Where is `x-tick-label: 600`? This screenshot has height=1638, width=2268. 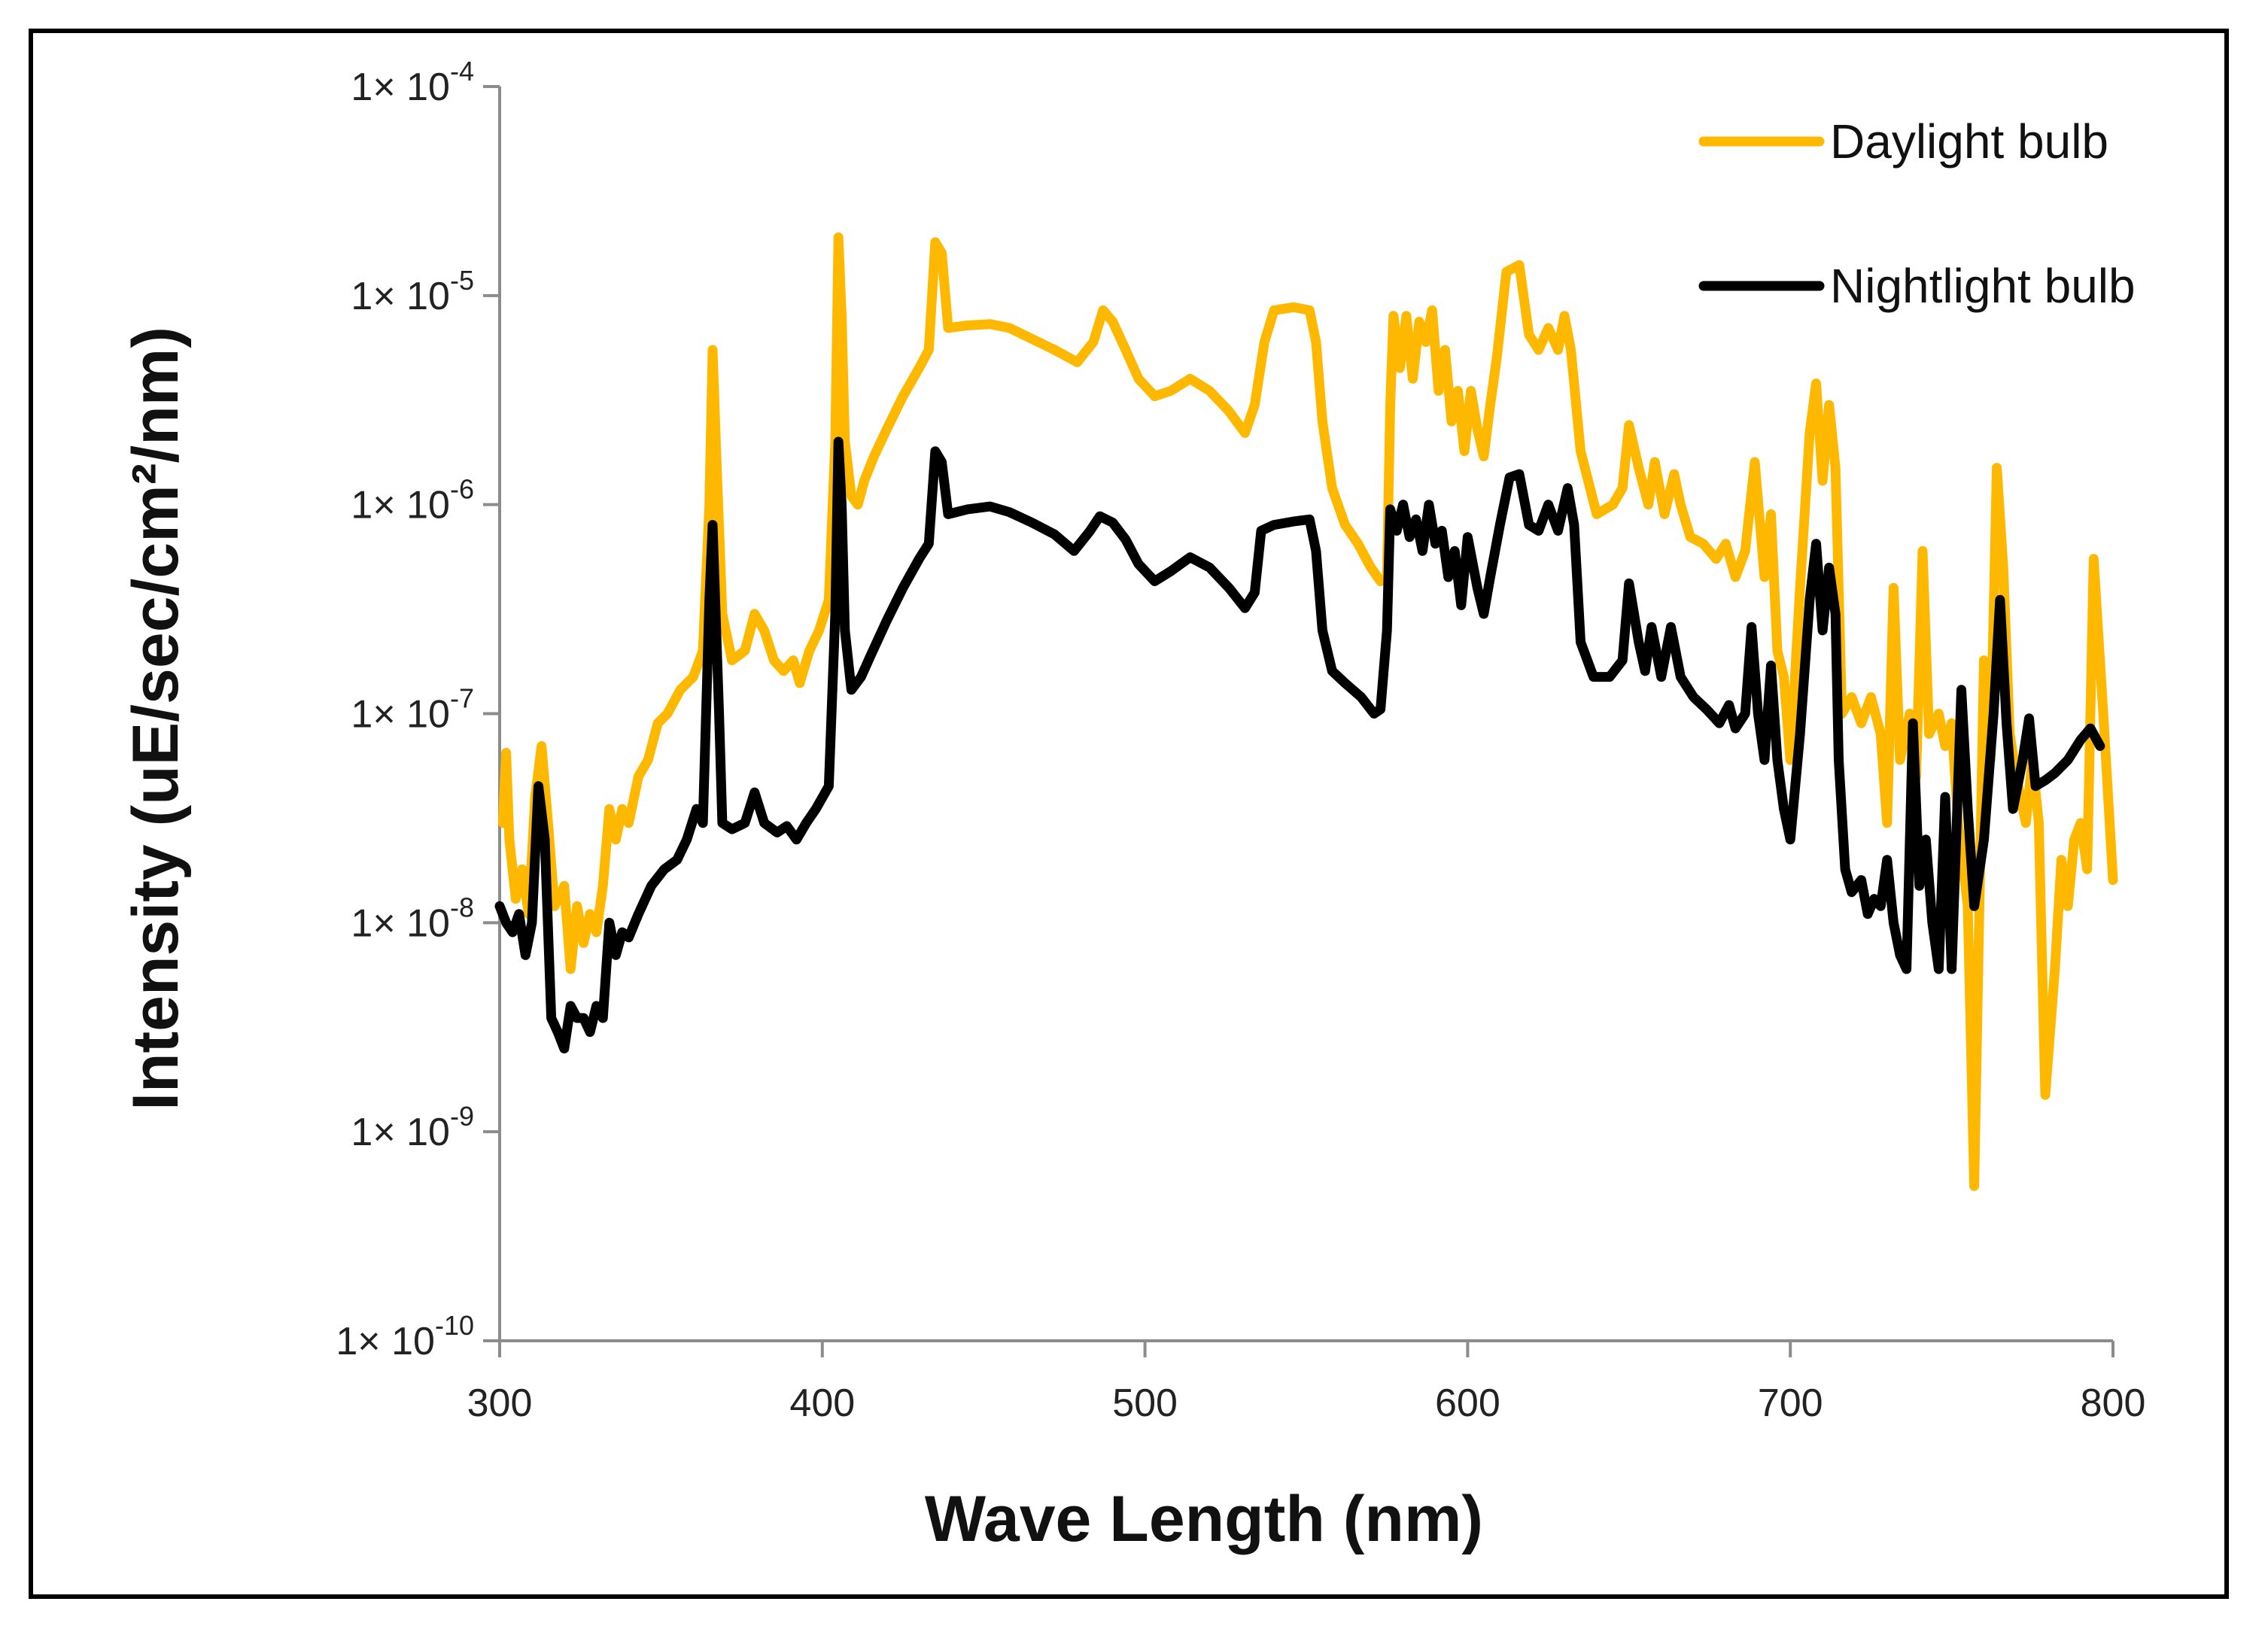
x-tick-label: 600 is located at coordinates (1468, 1403).